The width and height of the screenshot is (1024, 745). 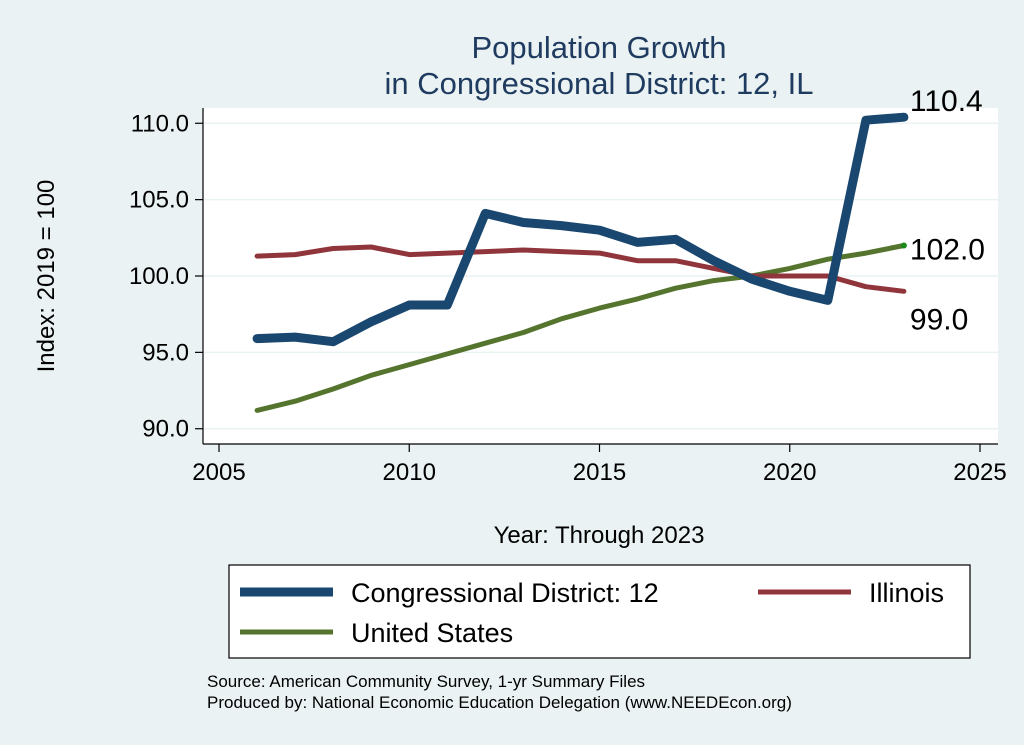 I want to click on chart-title-line-2: in Congressional District: 12, IL, so click(x=598, y=83).